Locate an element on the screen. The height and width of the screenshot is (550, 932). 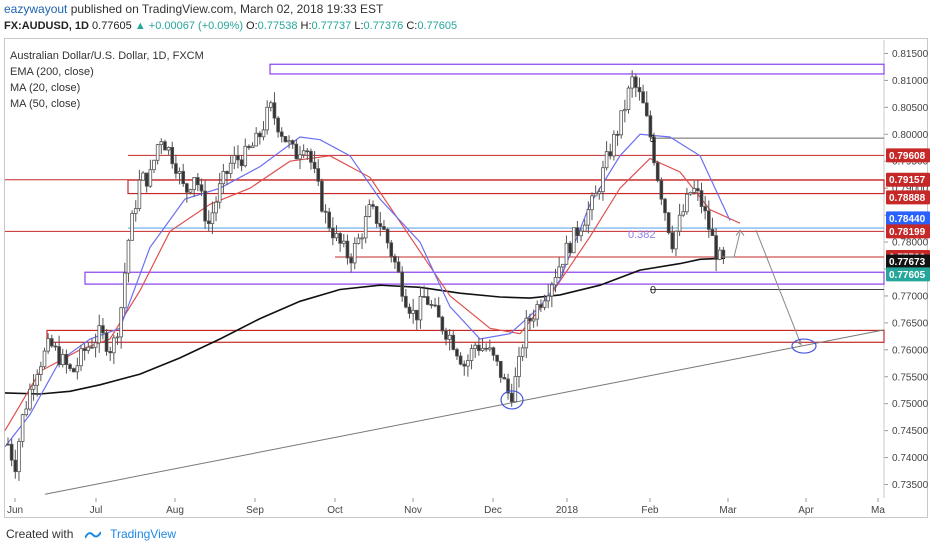
footer-brand: TradingView is located at coordinates (143, 534).